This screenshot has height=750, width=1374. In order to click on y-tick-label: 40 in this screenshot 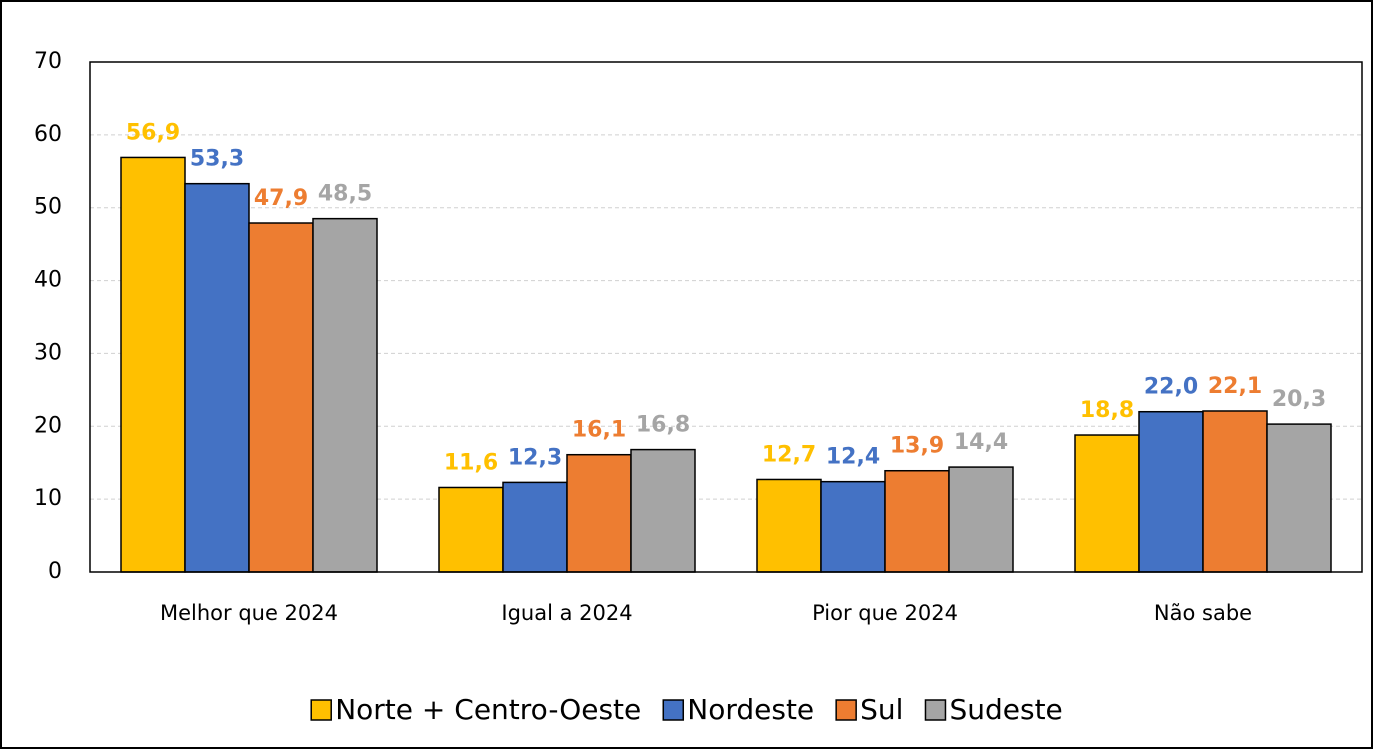, I will do `click(48, 280)`.